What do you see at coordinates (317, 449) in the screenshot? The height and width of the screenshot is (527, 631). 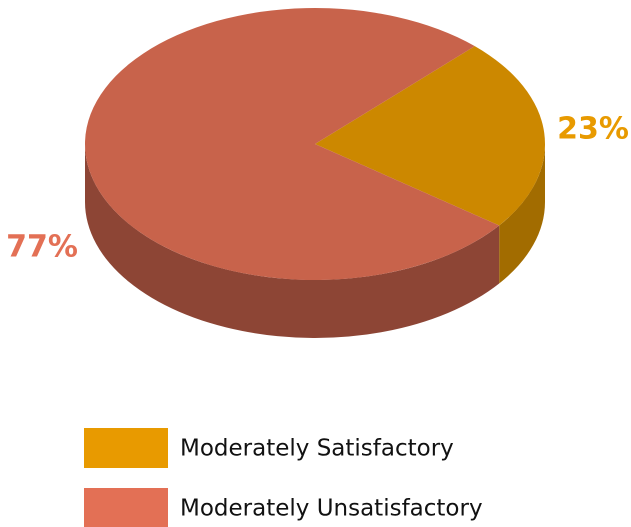 I see `legend-label: Moderately Satisfactory` at bounding box center [317, 449].